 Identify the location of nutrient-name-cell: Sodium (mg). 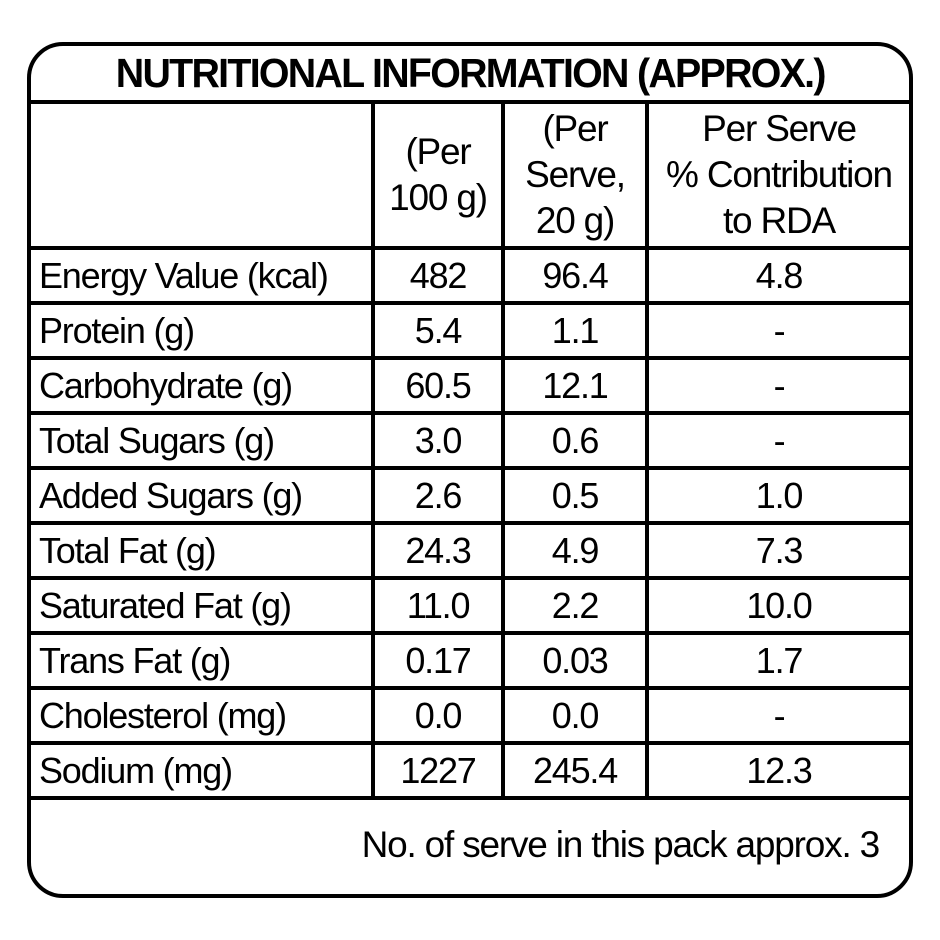
(203, 770).